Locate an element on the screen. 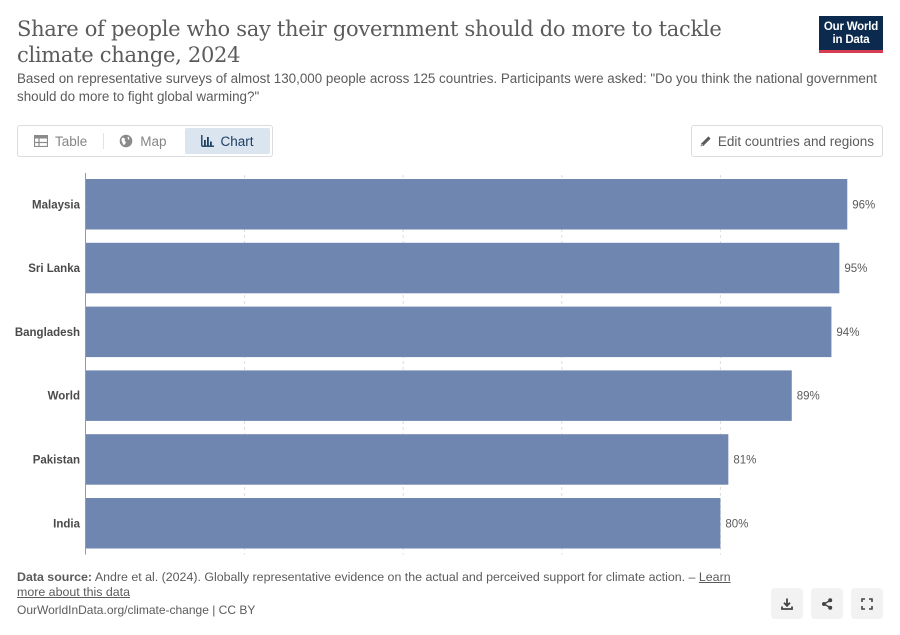 The width and height of the screenshot is (900, 635). table-icon is located at coordinates (41, 141).